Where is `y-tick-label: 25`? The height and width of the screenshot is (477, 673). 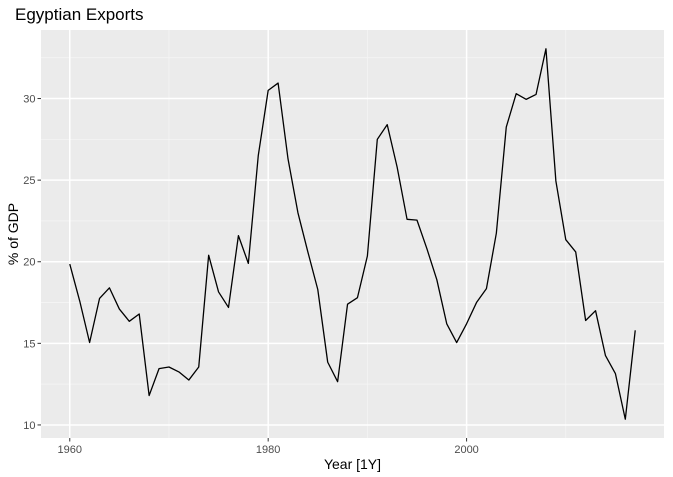 y-tick-label: 25 is located at coordinates (29, 181).